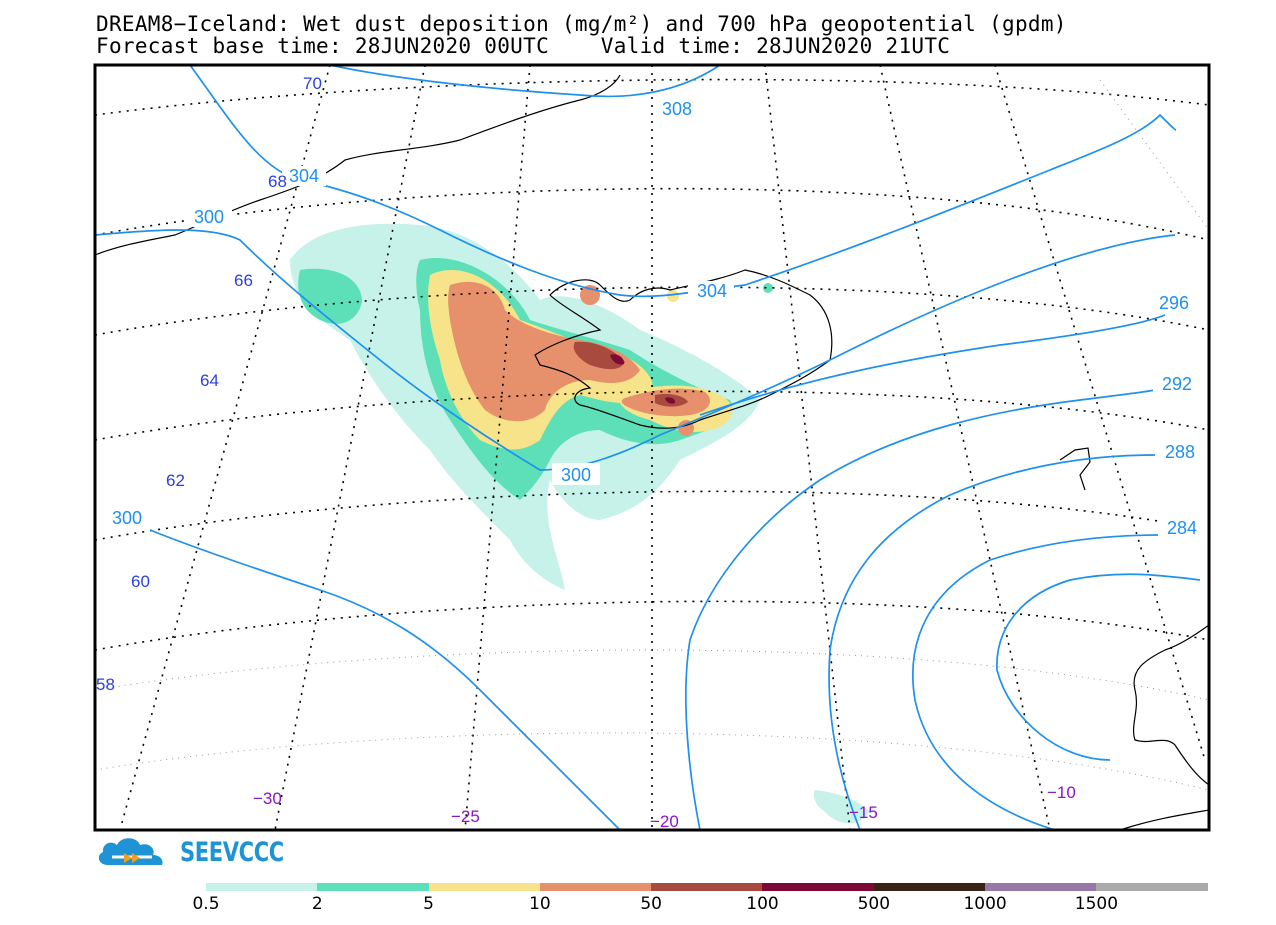  What do you see at coordinates (670, 400) in the screenshot?
I see `dust-level-100-b` at bounding box center [670, 400].